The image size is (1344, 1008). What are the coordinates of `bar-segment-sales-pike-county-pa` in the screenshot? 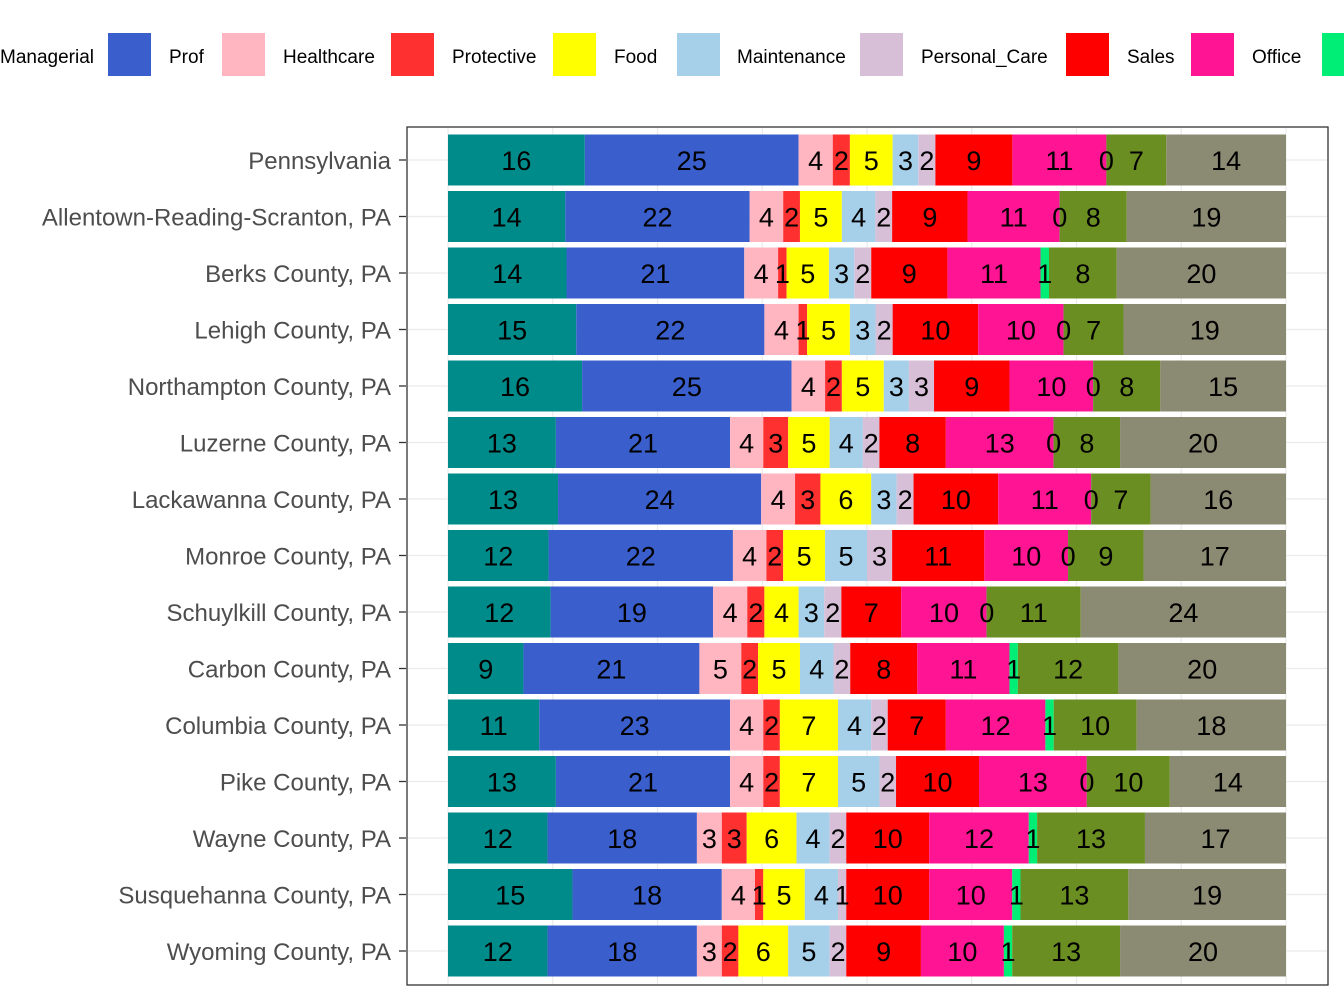 It's located at (938, 781).